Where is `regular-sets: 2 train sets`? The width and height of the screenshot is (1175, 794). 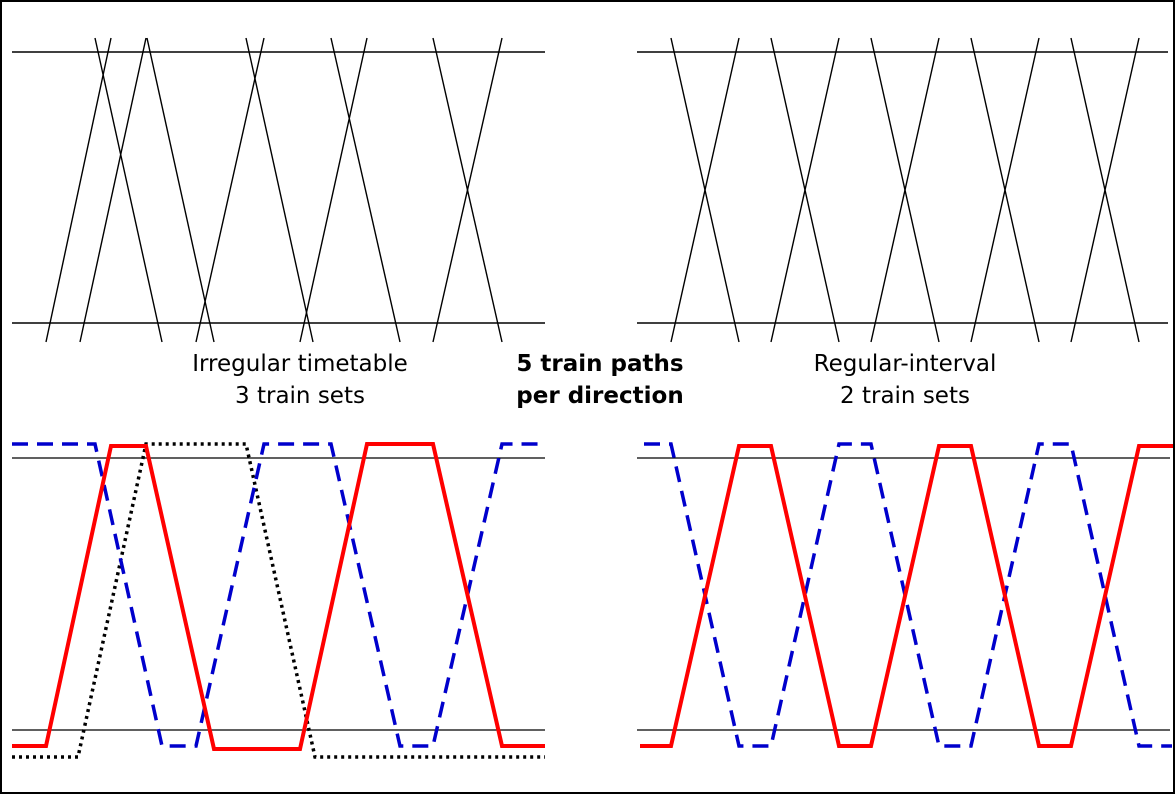 regular-sets: 2 train sets is located at coordinates (905, 396).